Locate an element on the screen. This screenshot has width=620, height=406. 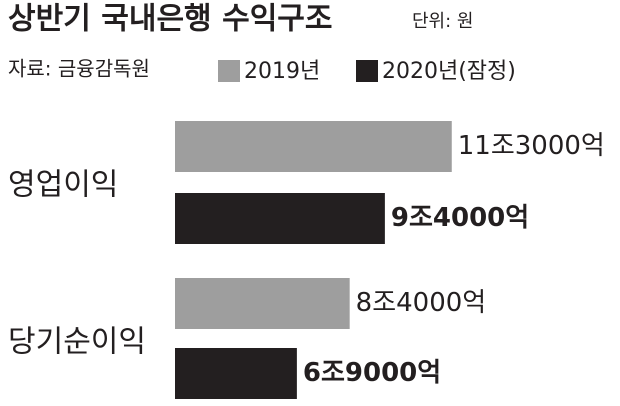
category-label: 영업이익 is located at coordinates (63, 185).